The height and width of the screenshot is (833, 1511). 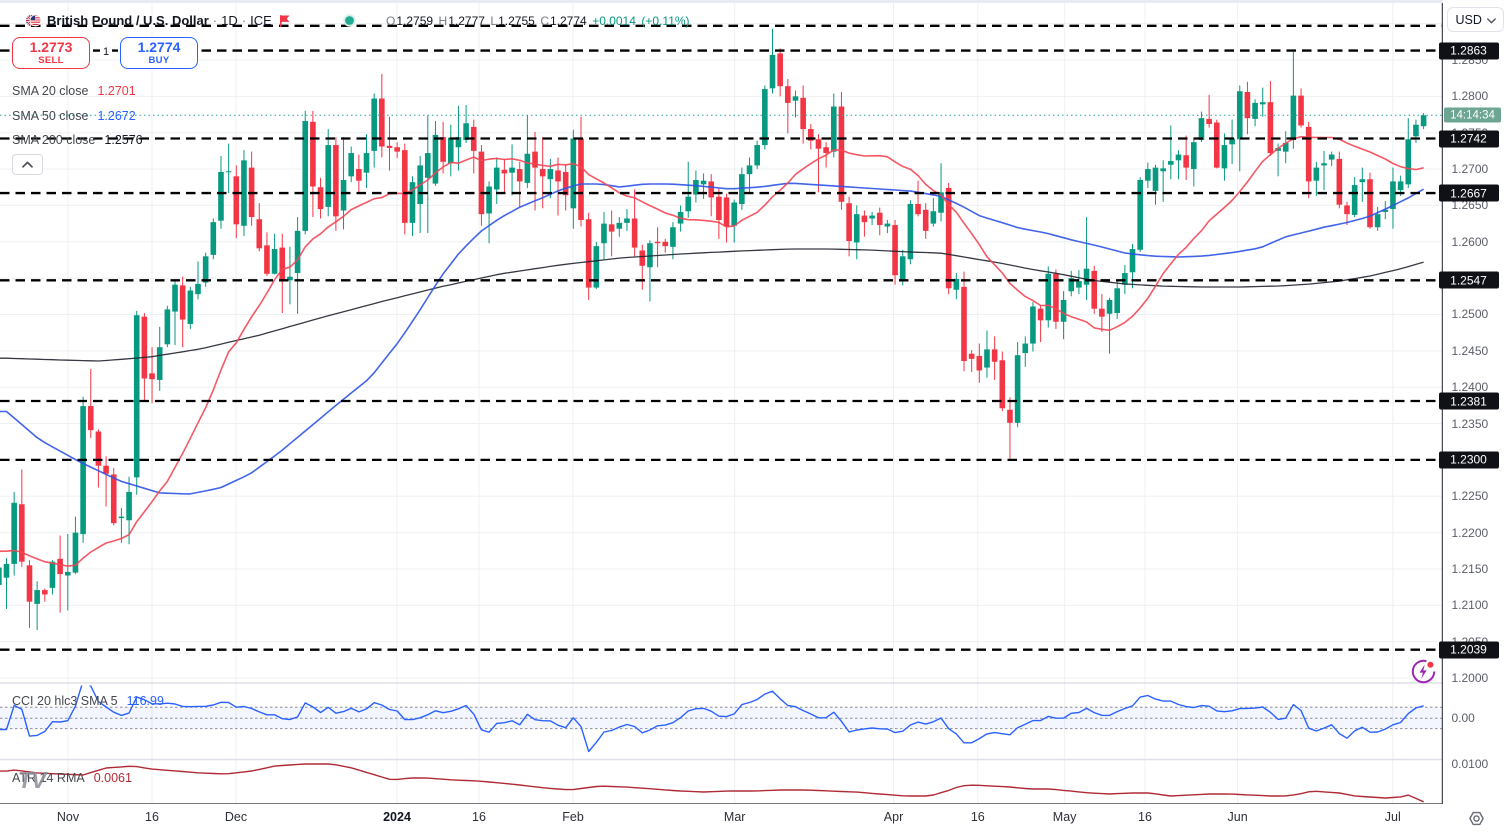 I want to click on time-axis: Nov 16 Dec 2024 16 Feb Mar Apr 16 May 16 Jun Jul, so click(x=755, y=818).